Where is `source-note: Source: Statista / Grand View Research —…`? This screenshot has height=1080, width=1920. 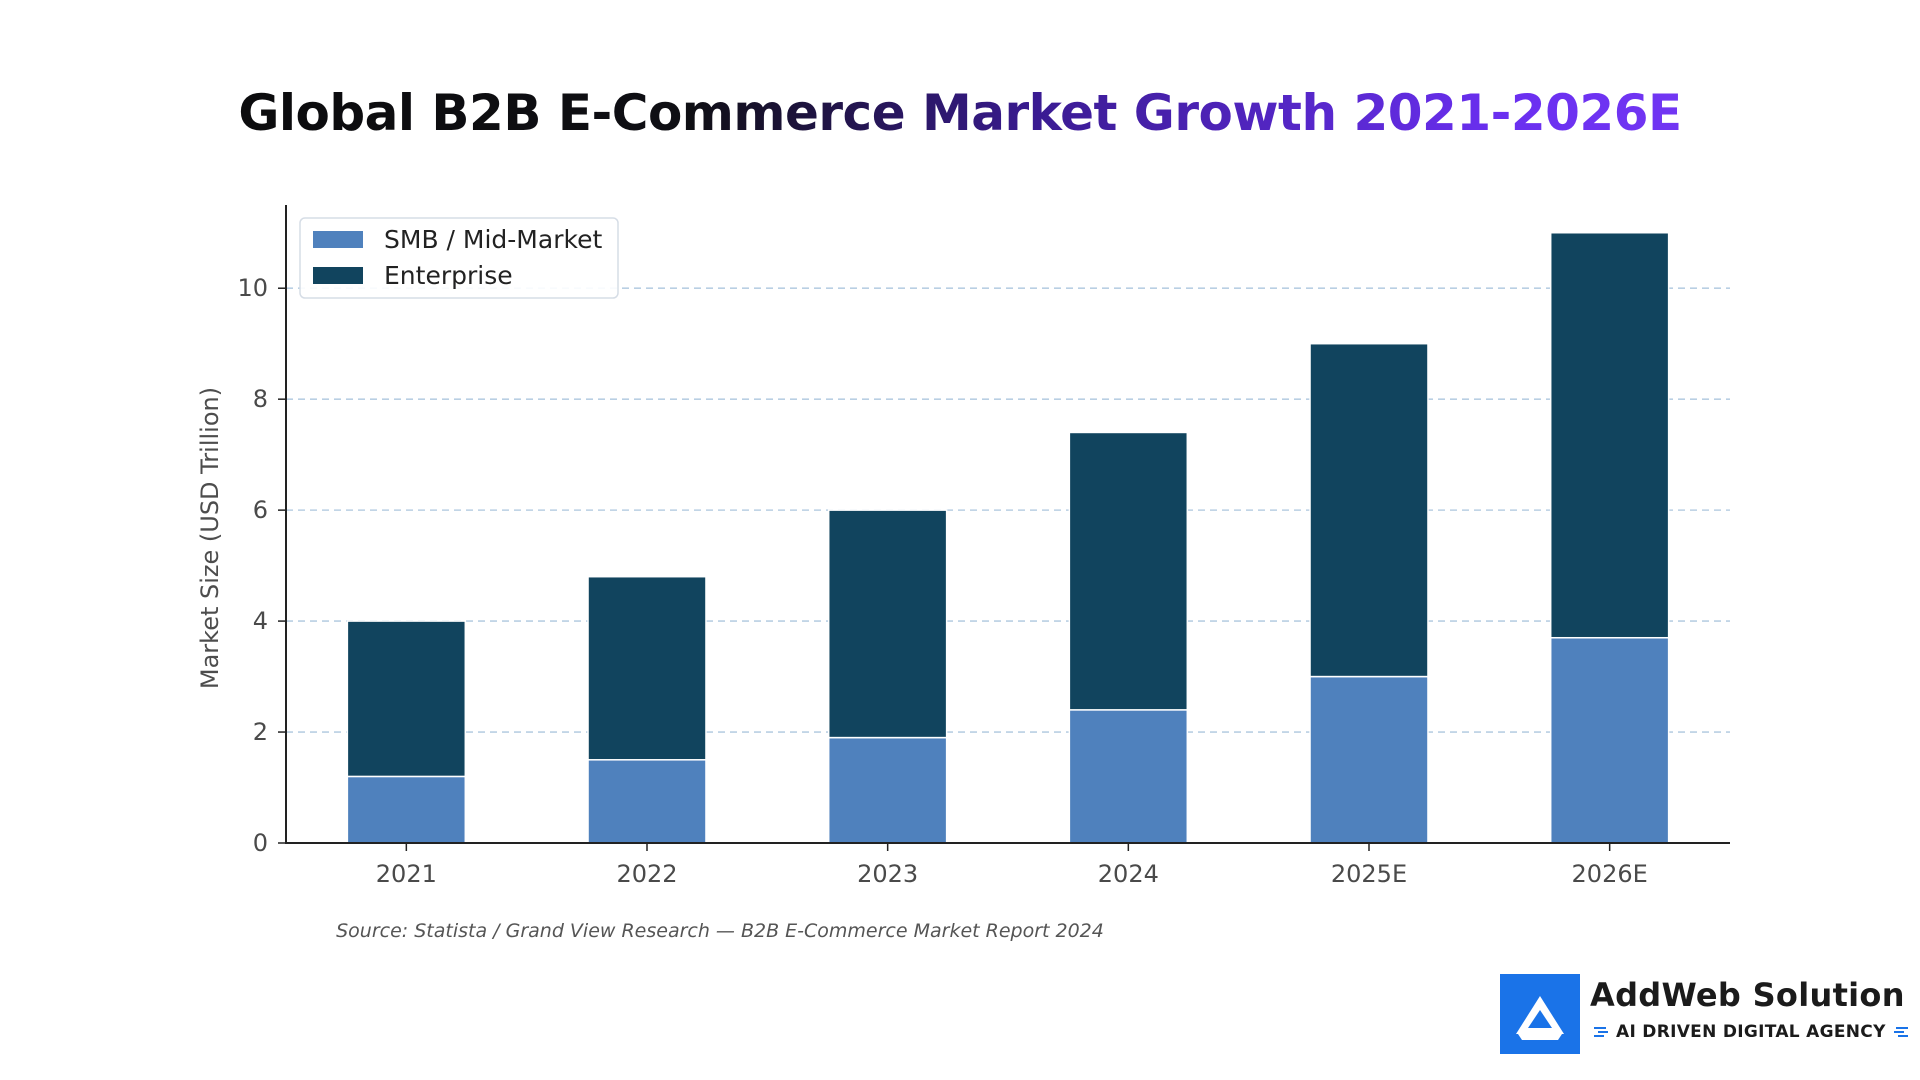 source-note: Source: Statista / Grand View Research —… is located at coordinates (720, 931).